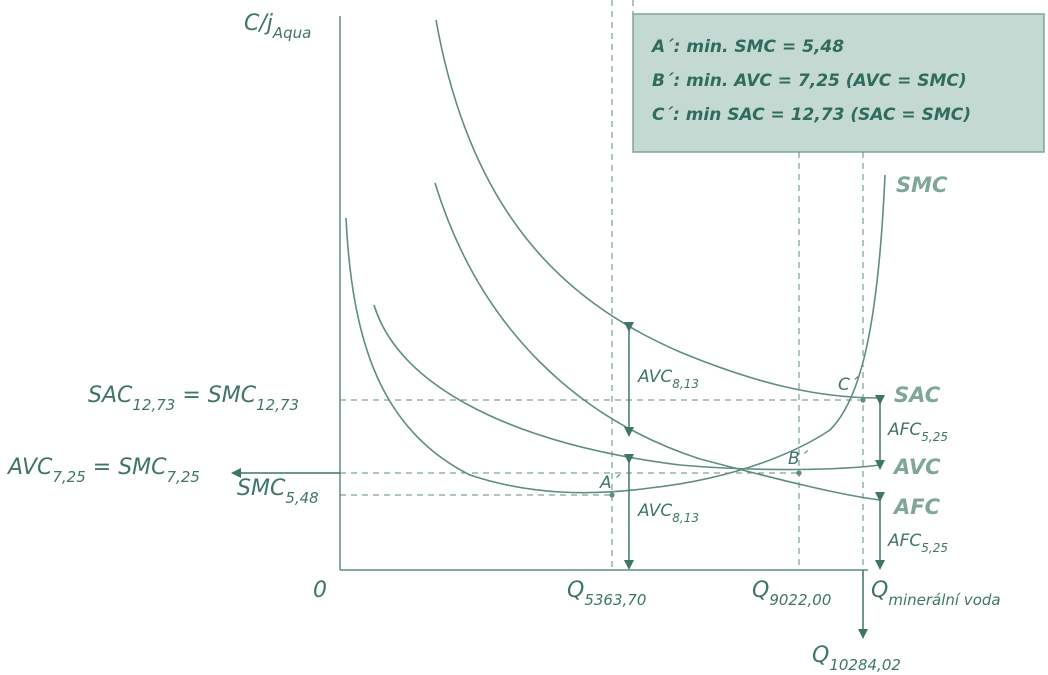 This screenshot has width=1048, height=675. Describe the element at coordinates (809, 81) in the screenshot. I see `legend-line-b: B´: min. AVC = 7,25 (AVC = SMC)` at that location.